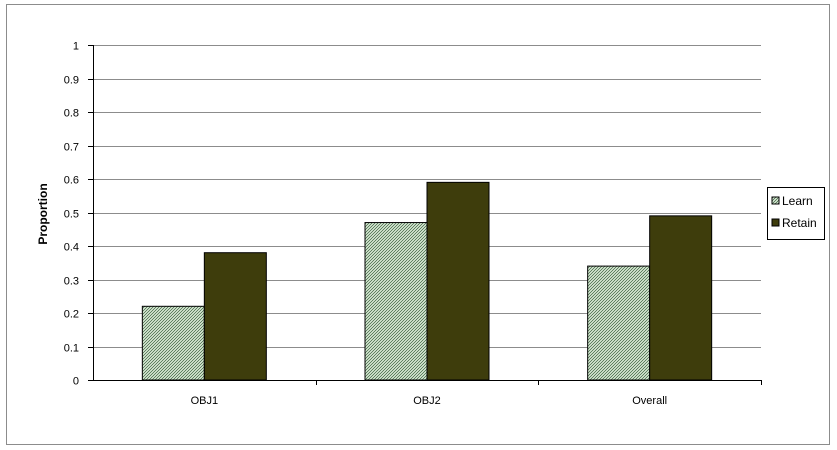  I want to click on y-tick-label: 0.3, so click(71, 282).